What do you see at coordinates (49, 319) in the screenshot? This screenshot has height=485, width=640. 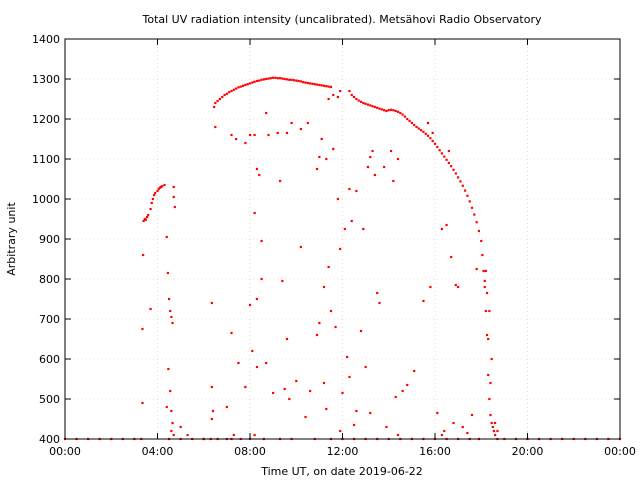 I see `y-tick-label: 700` at bounding box center [49, 319].